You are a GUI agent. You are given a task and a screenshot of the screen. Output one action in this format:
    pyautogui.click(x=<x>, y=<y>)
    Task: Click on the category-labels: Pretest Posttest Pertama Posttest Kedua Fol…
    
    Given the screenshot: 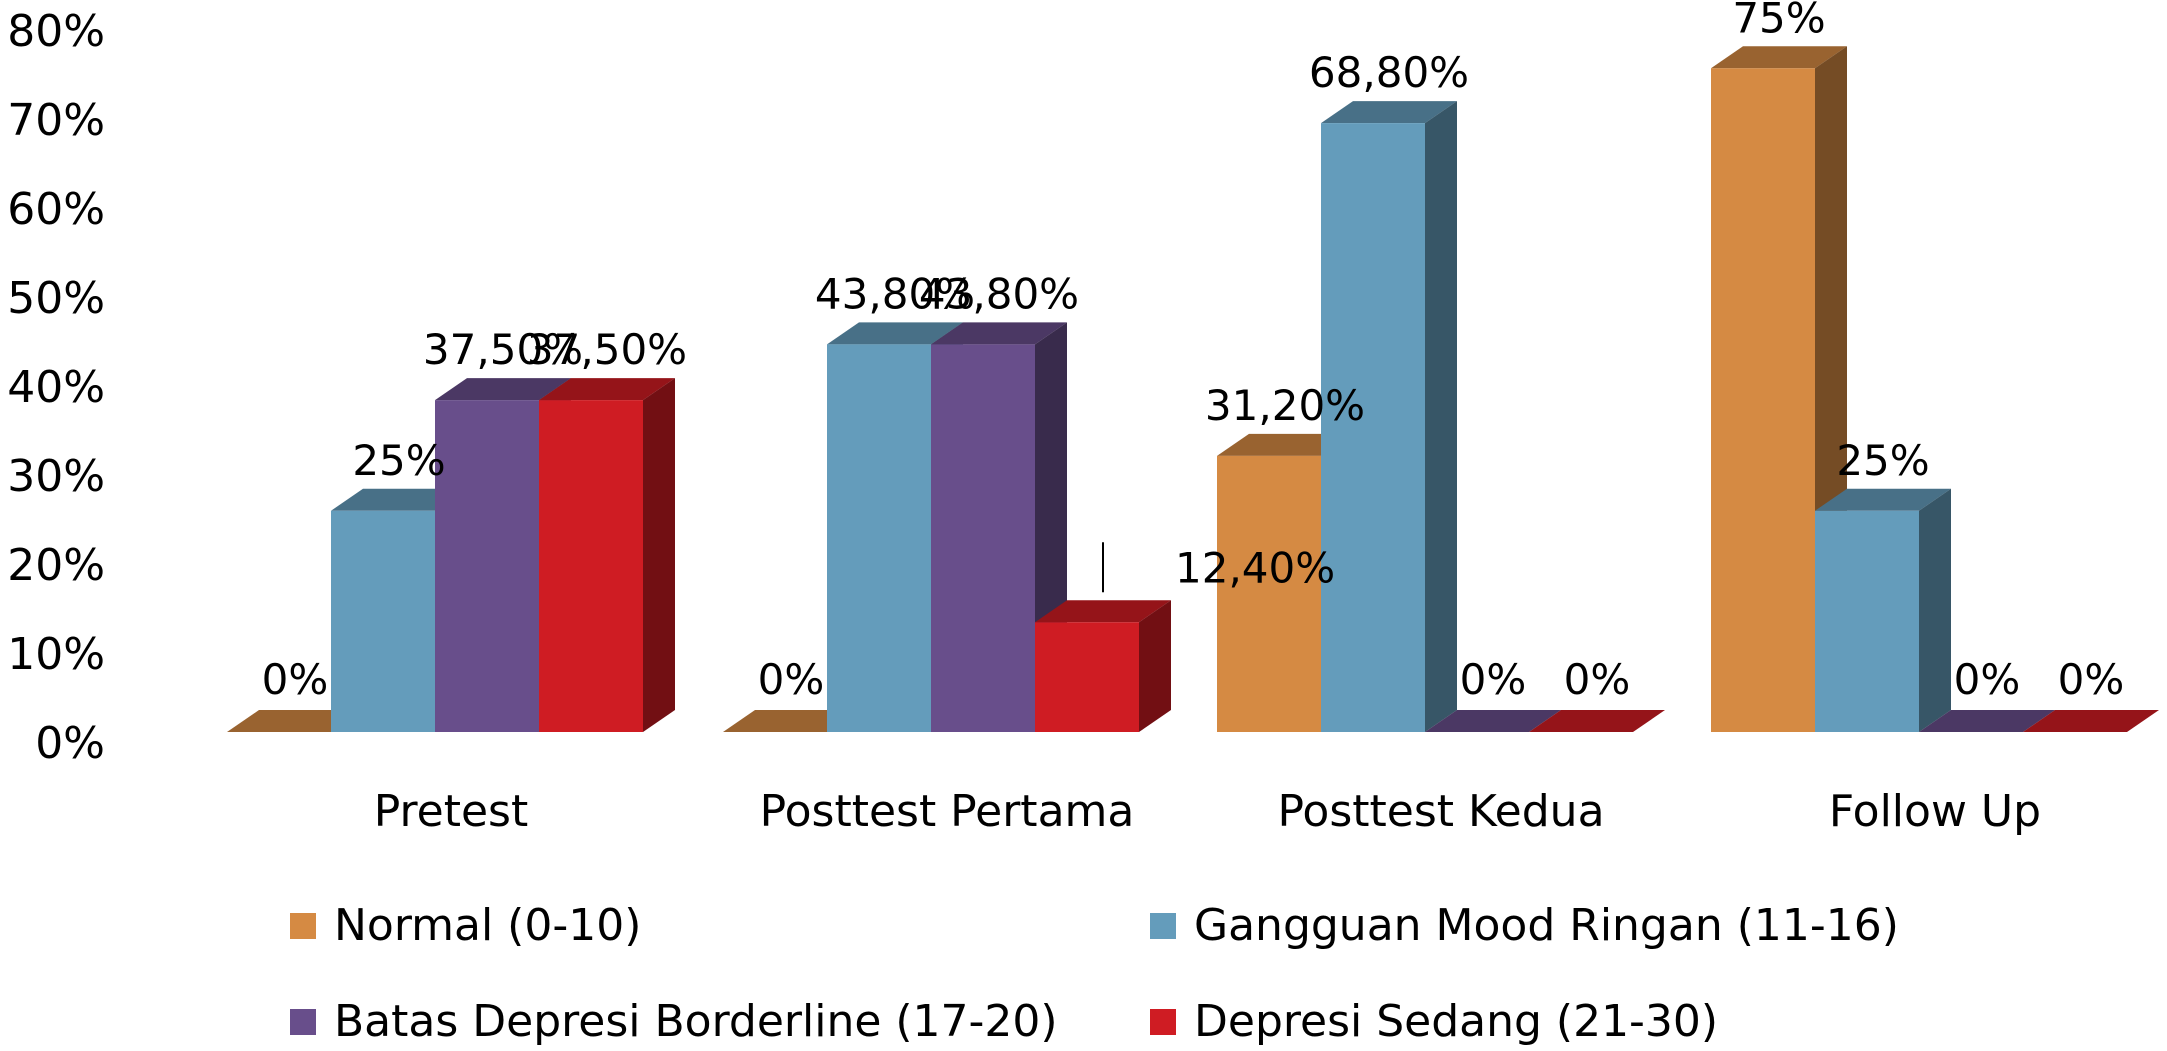 What is the action you would take?
    pyautogui.click(x=1207, y=811)
    